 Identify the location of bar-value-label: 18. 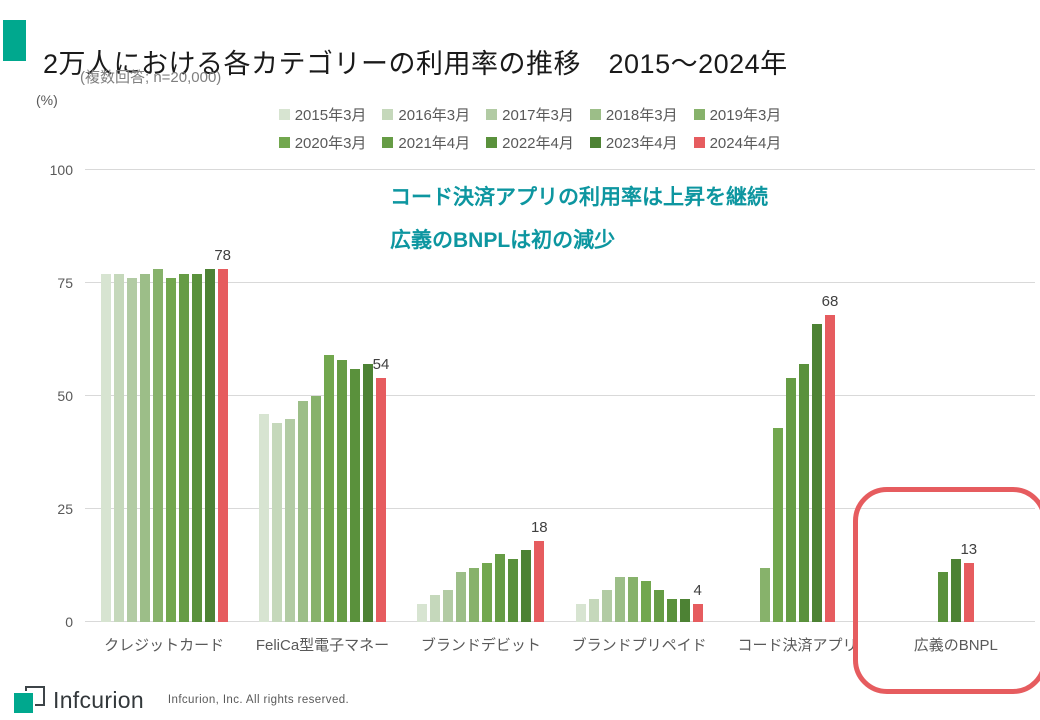
(539, 527).